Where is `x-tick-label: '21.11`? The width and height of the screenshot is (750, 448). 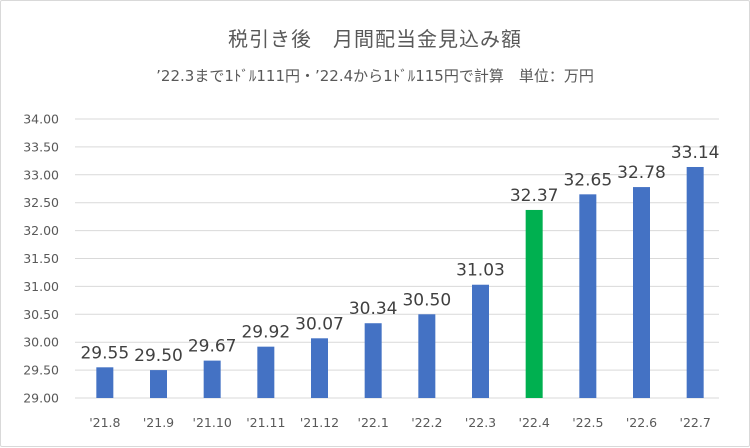
x-tick-label: '21.11 is located at coordinates (265, 422).